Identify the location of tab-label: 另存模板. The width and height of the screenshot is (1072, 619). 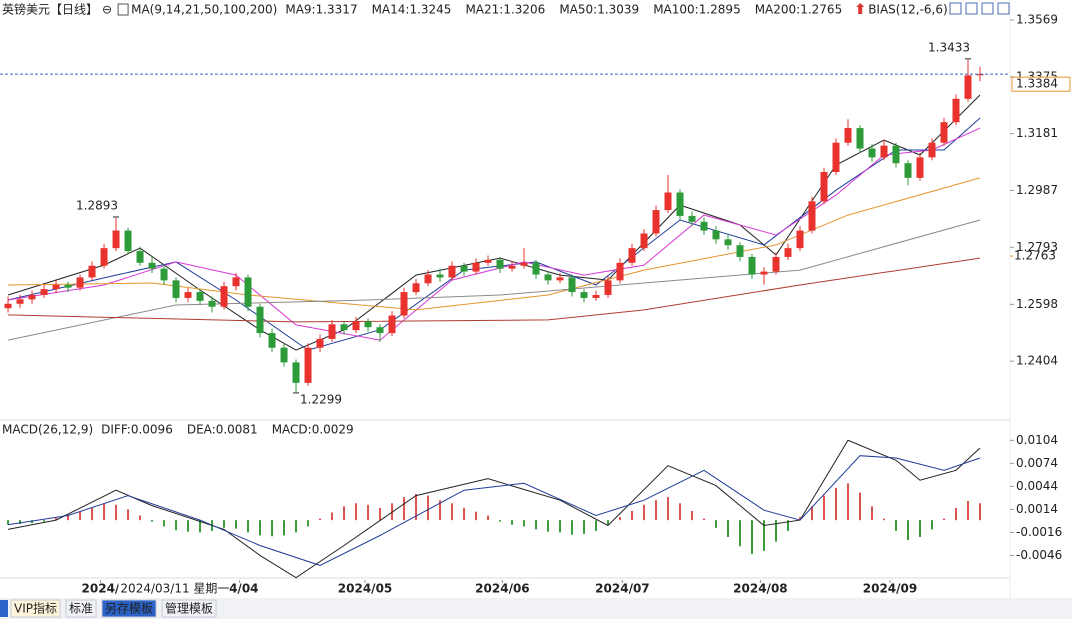
(129, 609).